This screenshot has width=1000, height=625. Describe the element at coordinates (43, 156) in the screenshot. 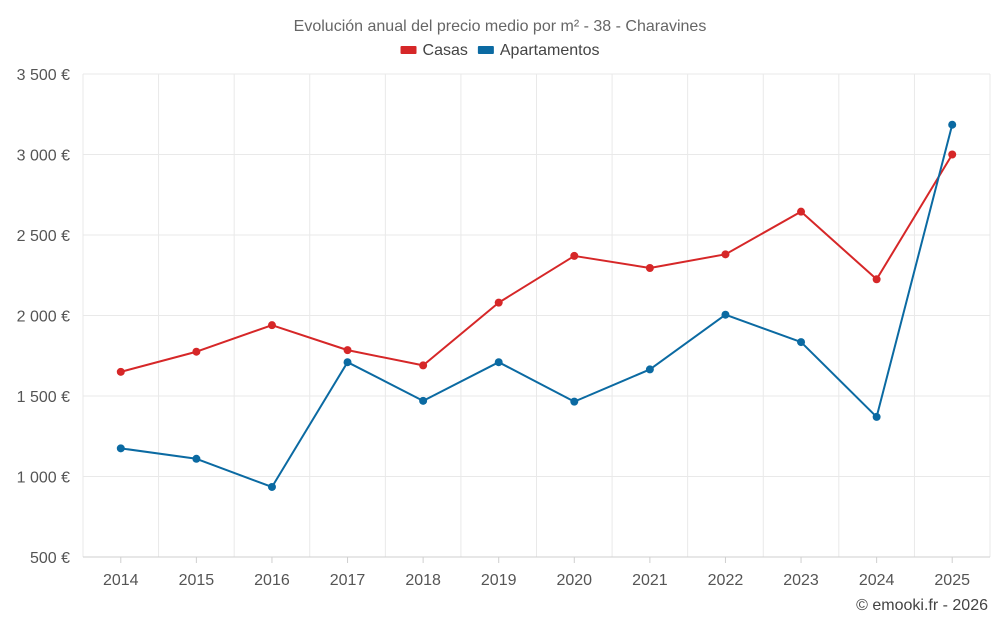

I see `y-tick-label: 3 000 €` at that location.